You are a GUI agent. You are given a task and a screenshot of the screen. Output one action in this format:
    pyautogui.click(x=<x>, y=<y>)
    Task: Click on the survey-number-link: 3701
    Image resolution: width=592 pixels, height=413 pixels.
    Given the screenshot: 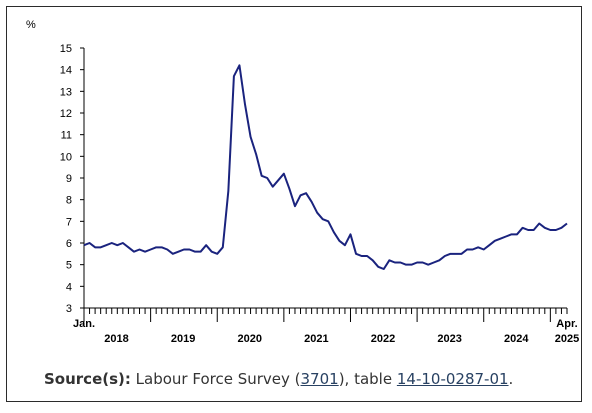 What is the action you would take?
    pyautogui.click(x=319, y=379)
    